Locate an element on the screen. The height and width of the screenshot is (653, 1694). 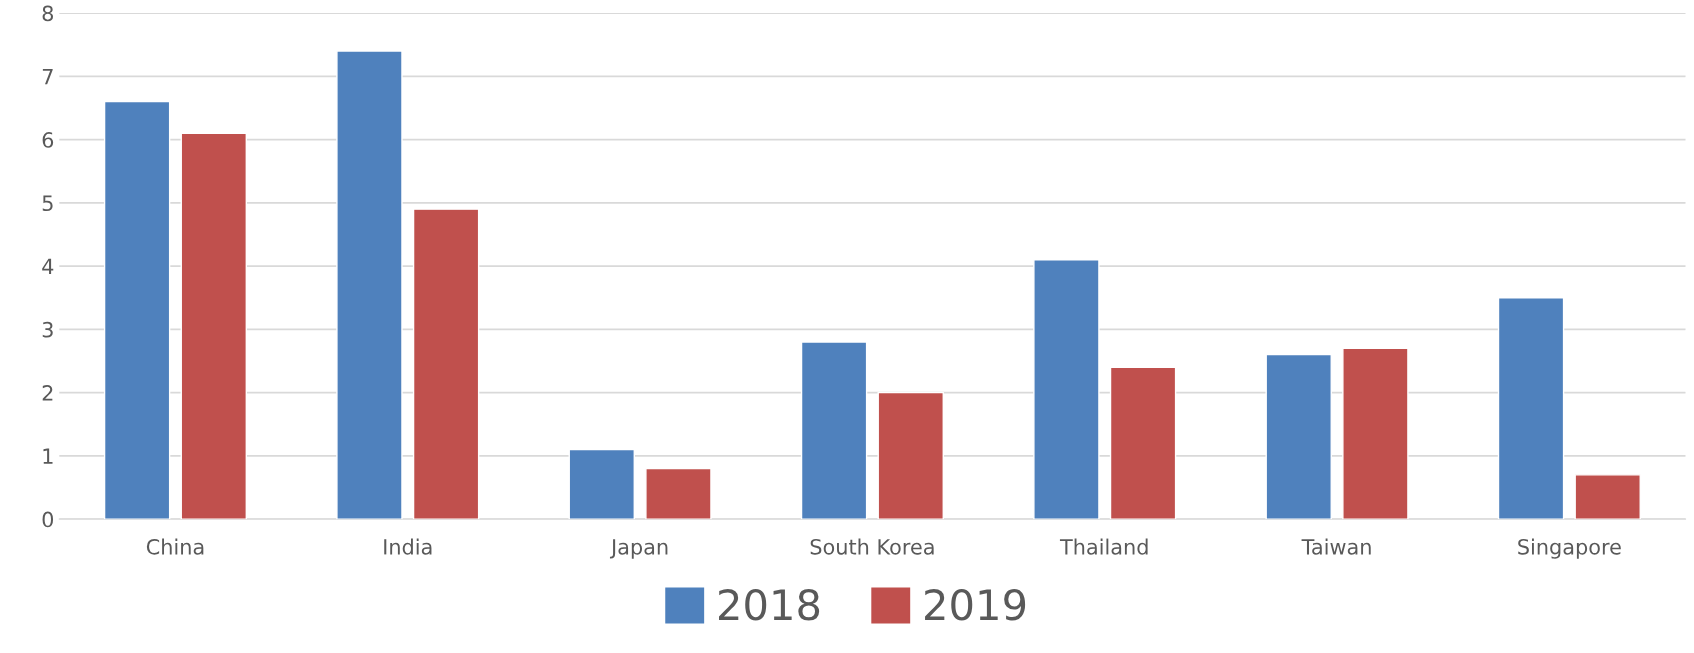
y-tick-label: 0 is located at coordinates (48, 519).